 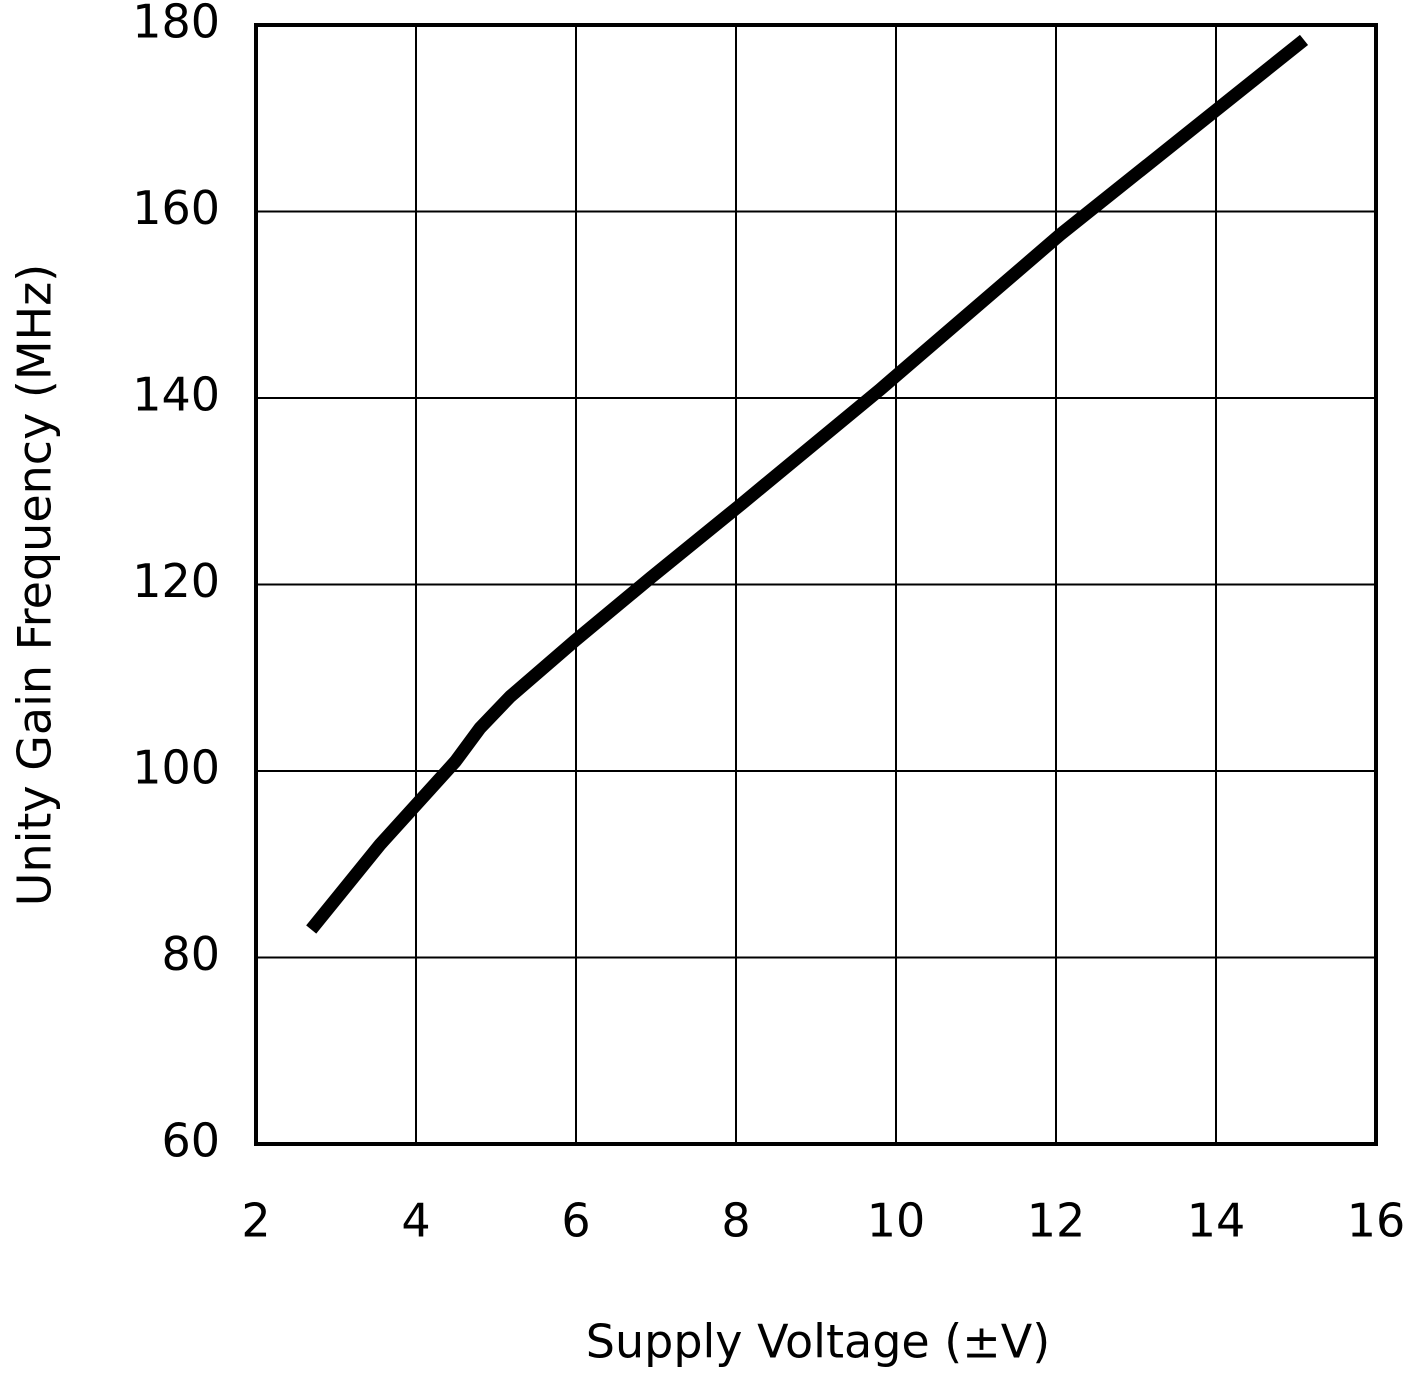 I want to click on x-tick-label: 12, so click(x=1056, y=1221).